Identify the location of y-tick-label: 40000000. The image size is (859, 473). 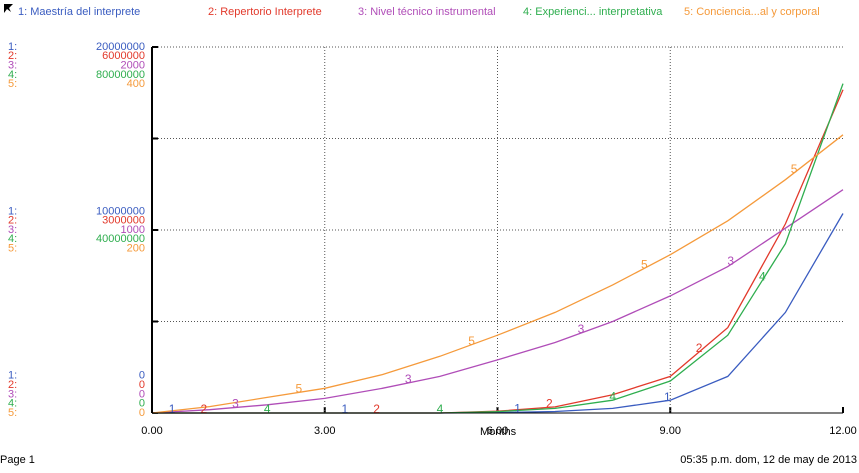
(120, 239).